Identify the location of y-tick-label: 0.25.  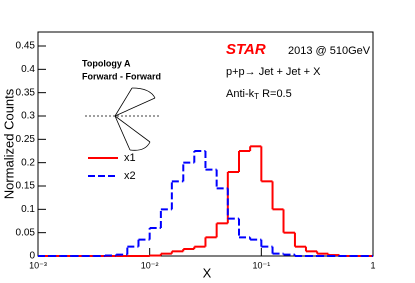
(26, 139).